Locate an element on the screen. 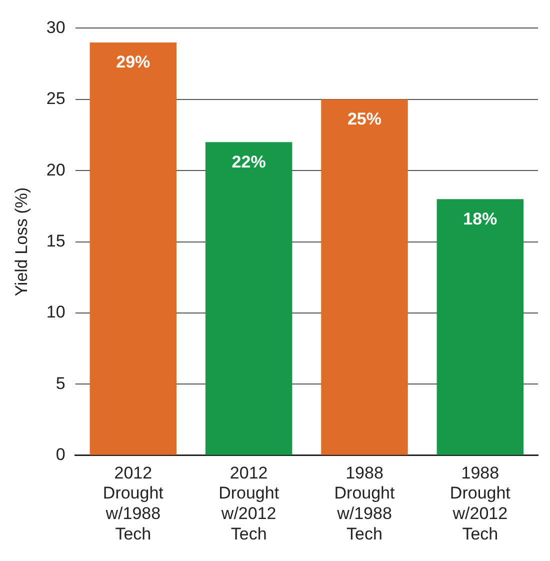 The height and width of the screenshot is (561, 550). y-tick-label: 15 is located at coordinates (56, 240).